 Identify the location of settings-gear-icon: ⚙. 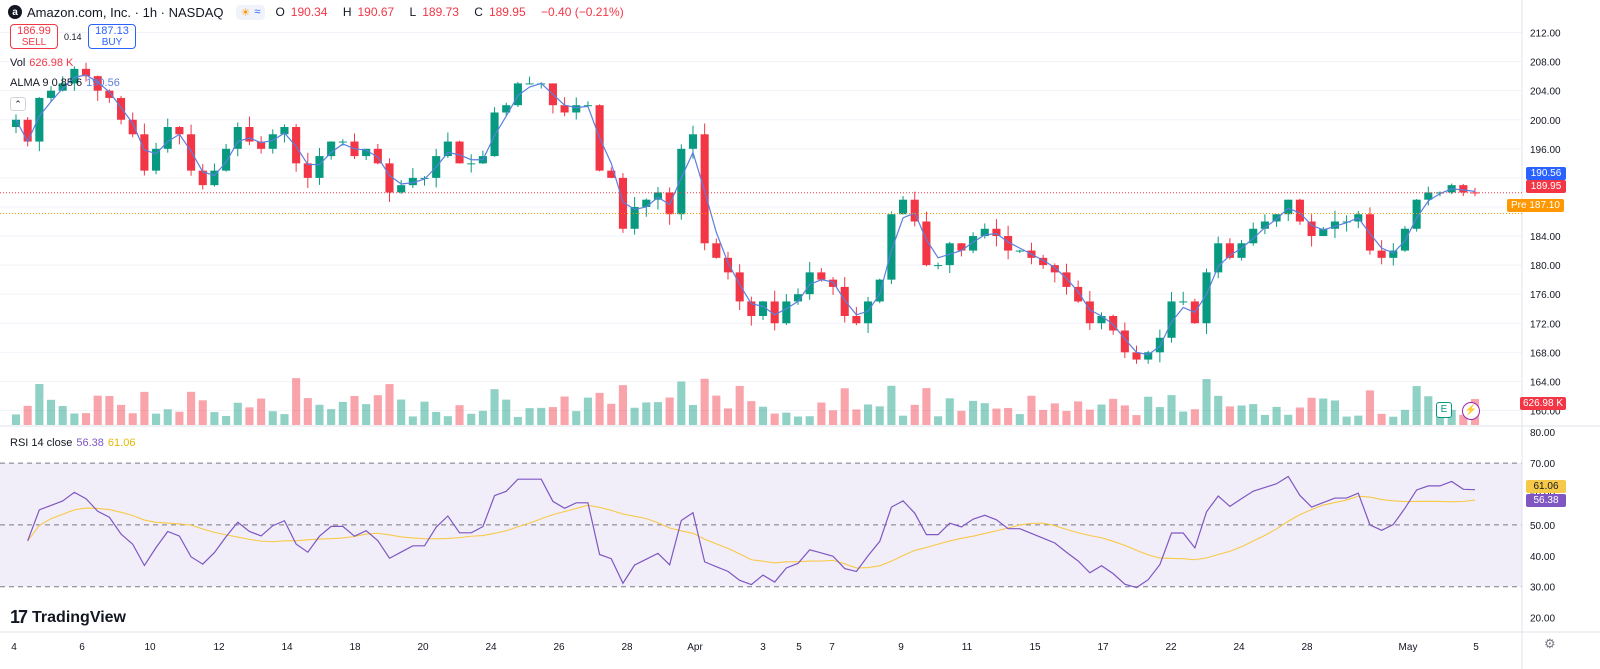
(1550, 643).